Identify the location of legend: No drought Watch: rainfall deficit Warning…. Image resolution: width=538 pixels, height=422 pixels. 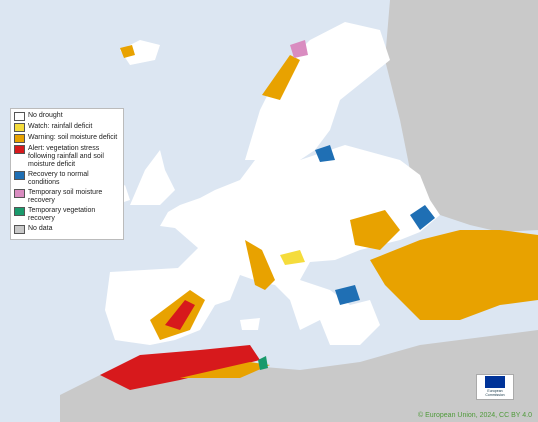
(67, 174).